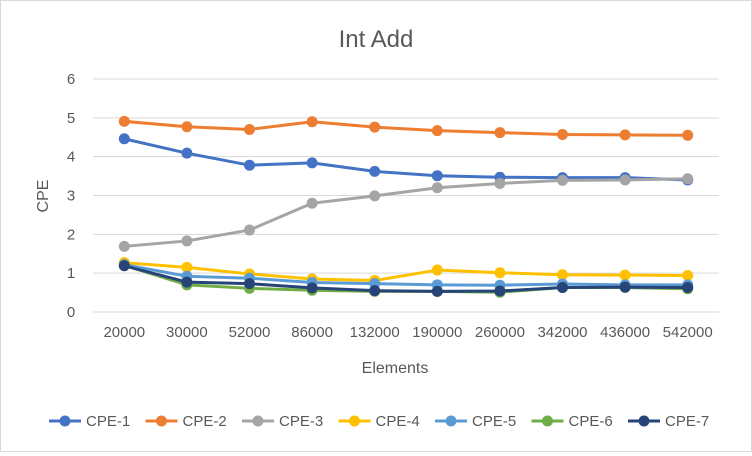 The height and width of the screenshot is (456, 752). What do you see at coordinates (591, 421) in the screenshot?
I see `legend-label: CPE-6` at bounding box center [591, 421].